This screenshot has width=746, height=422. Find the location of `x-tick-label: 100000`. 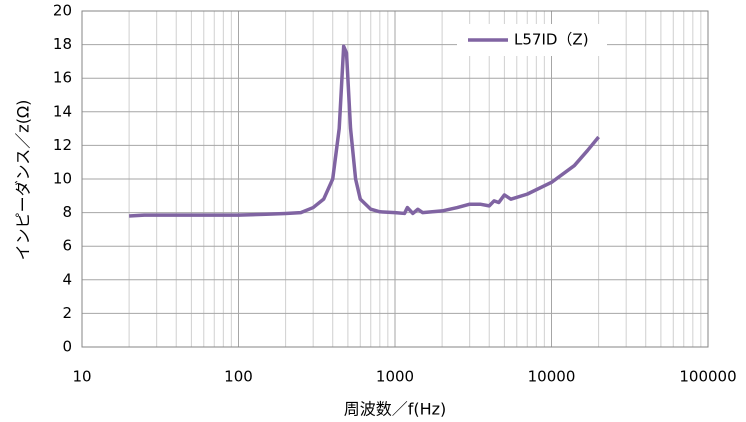

x-tick-label: 100000 is located at coordinates (707, 377).